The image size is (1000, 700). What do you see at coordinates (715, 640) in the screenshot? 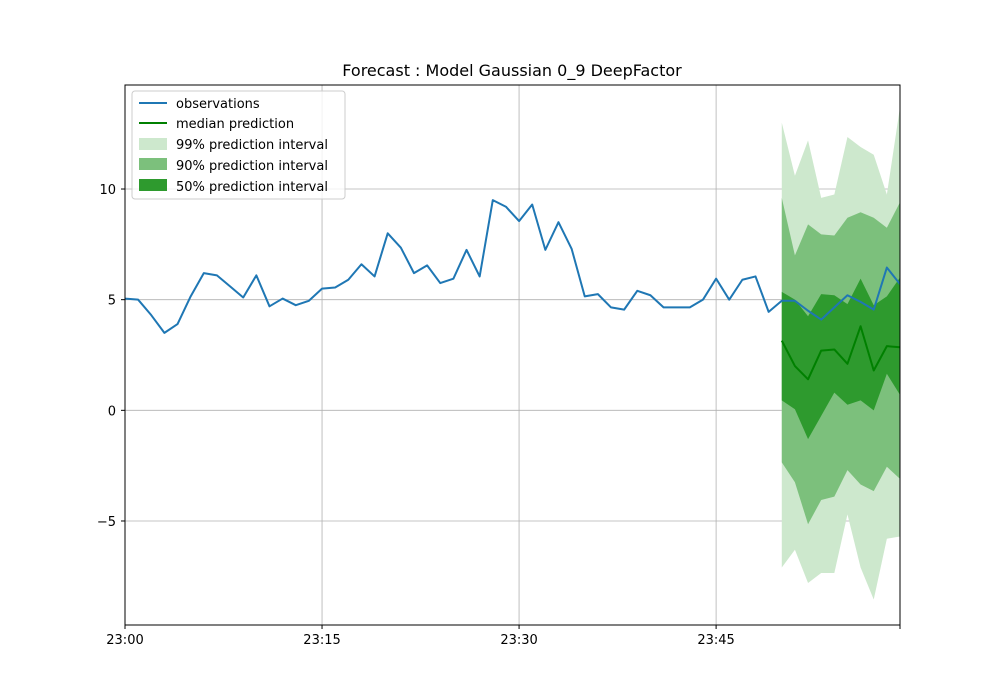
I see `x-tick-label: 23:45` at bounding box center [715, 640].